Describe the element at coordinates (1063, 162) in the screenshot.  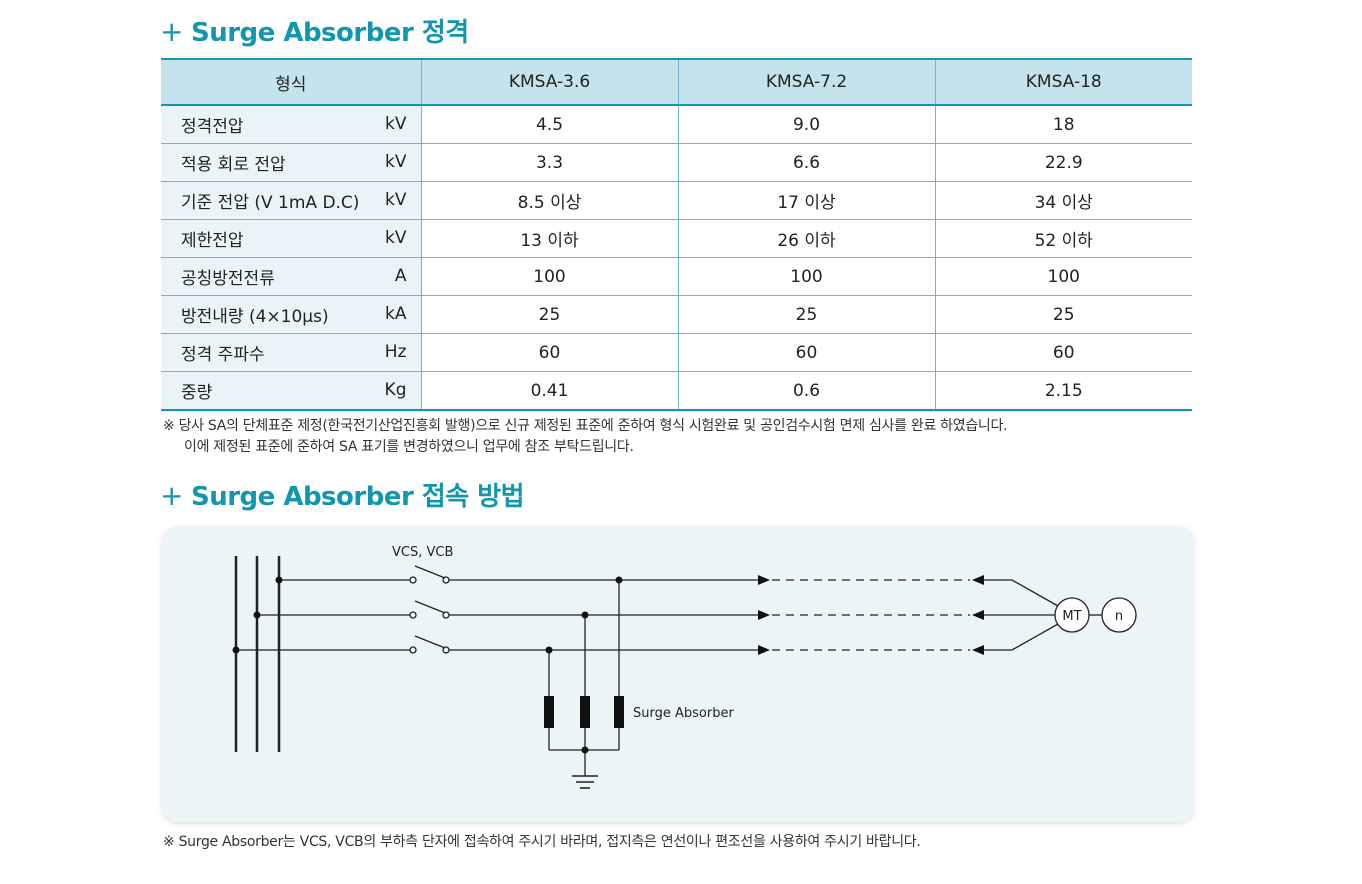
I see `table-cell: 22.9` at that location.